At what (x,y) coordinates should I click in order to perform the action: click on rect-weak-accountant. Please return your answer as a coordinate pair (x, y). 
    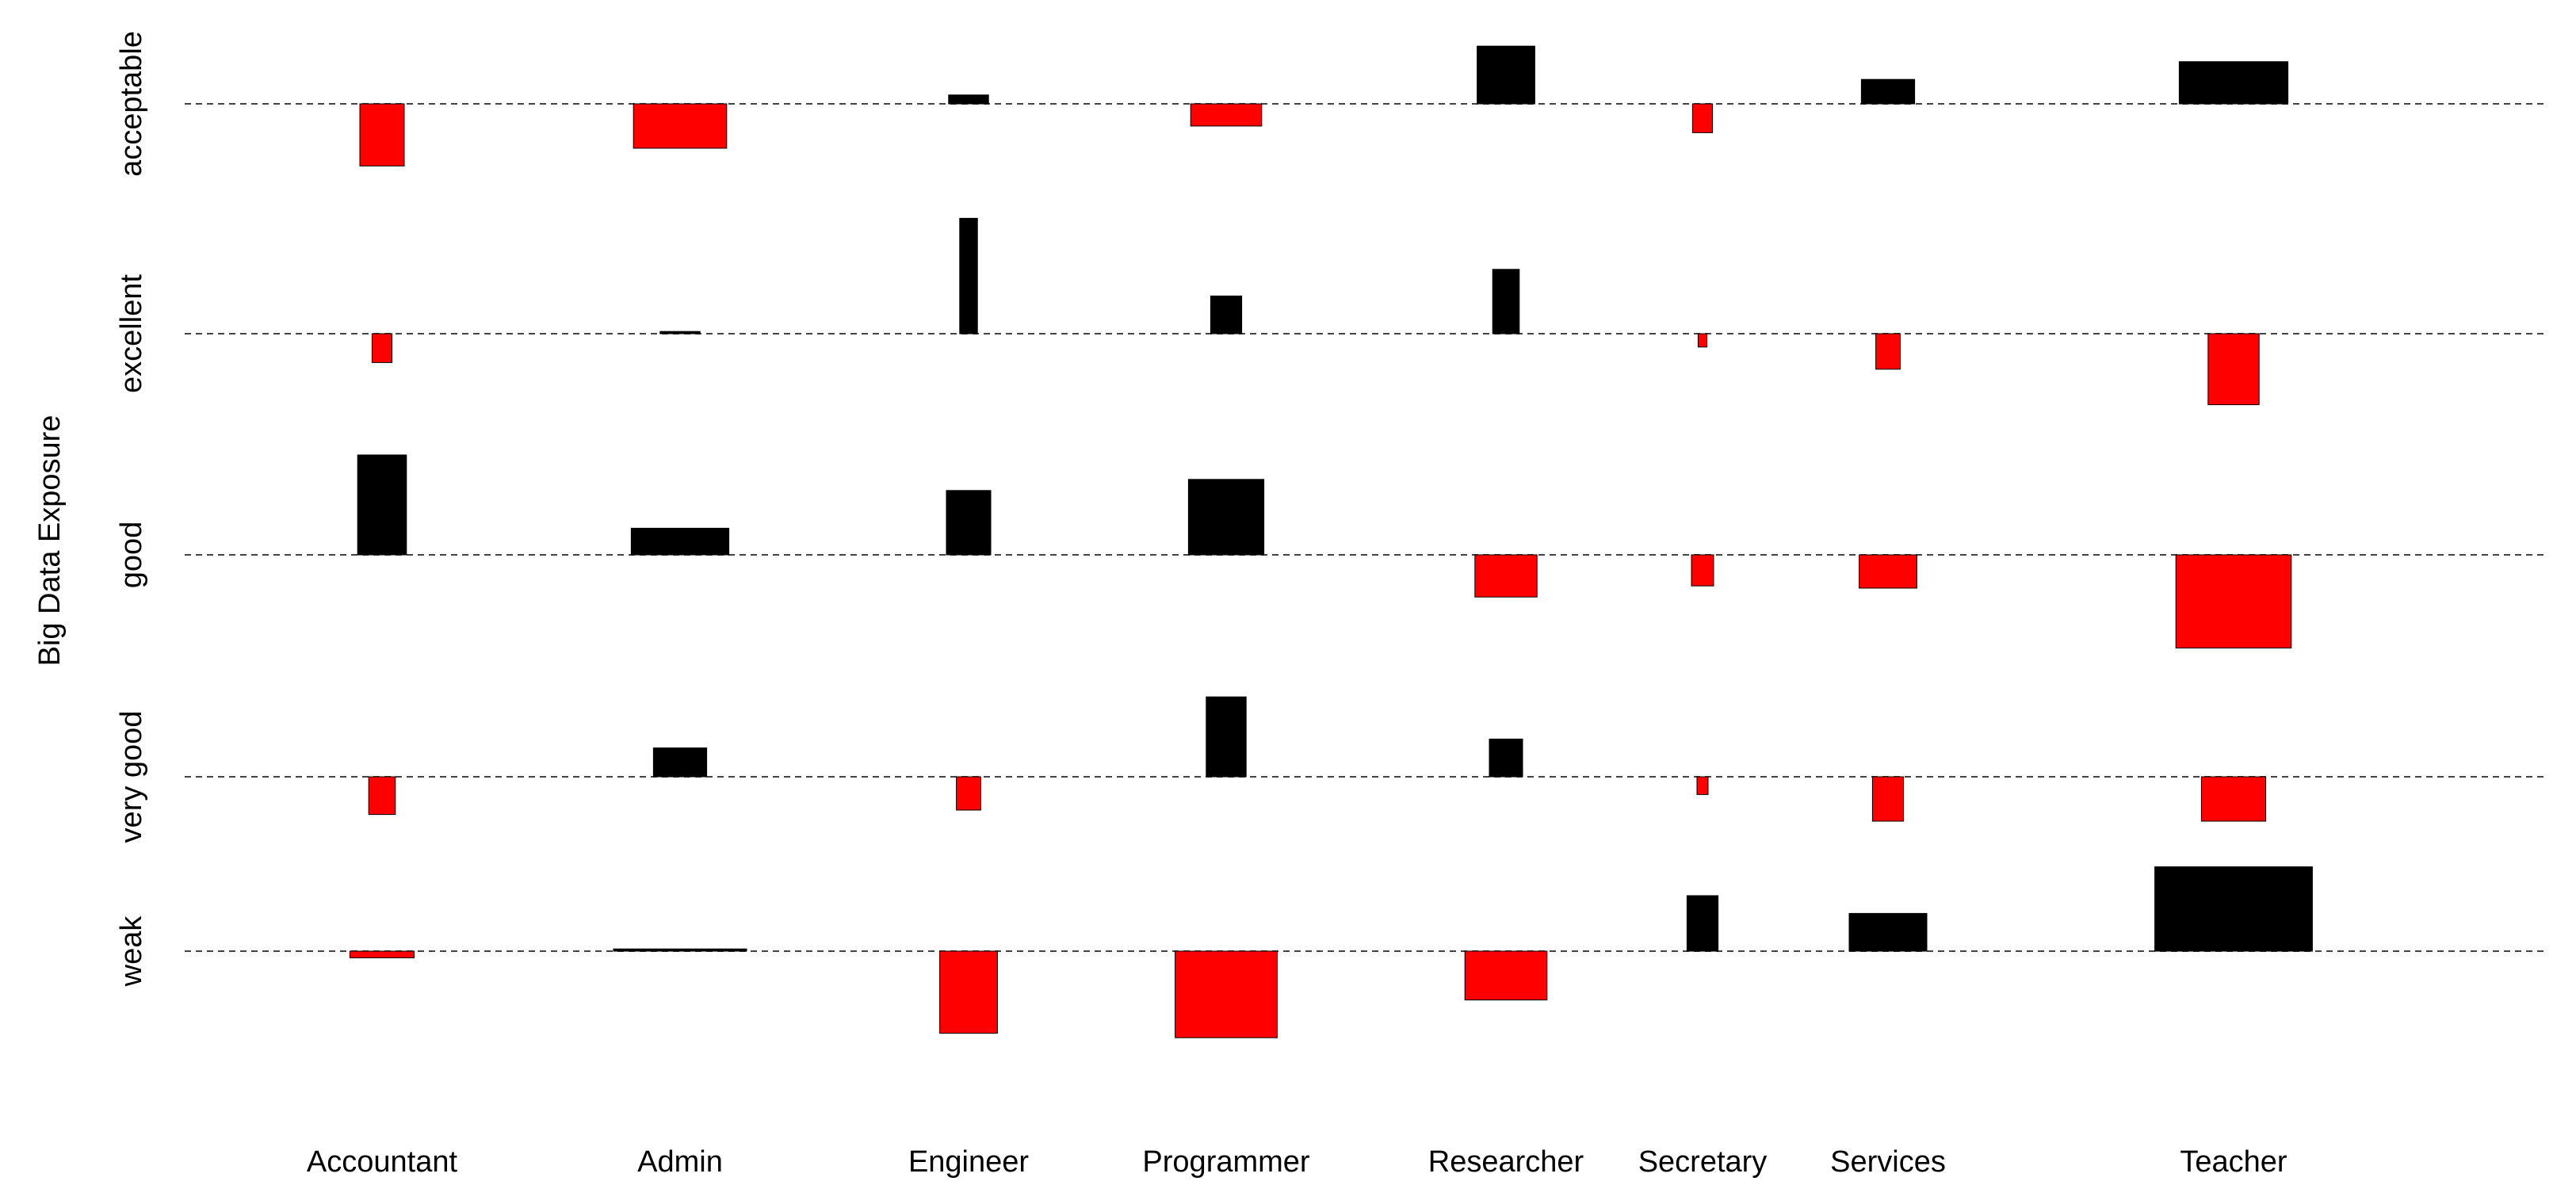
    Looking at the image, I should click on (382, 954).